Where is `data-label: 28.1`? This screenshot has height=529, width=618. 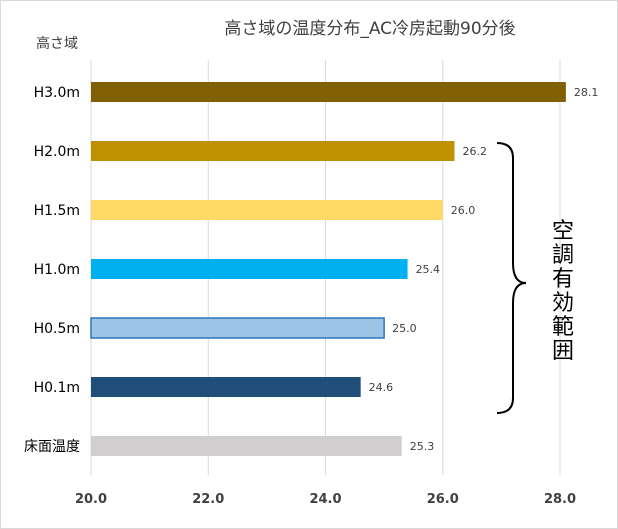 data-label: 28.1 is located at coordinates (586, 92).